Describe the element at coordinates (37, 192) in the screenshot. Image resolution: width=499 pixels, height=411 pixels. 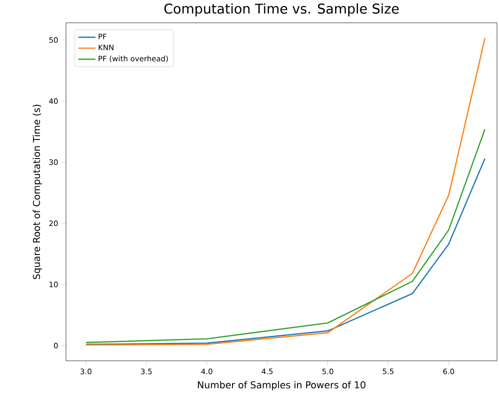
I see `y-axis-title: Square Root of Computation Time (s)` at that location.